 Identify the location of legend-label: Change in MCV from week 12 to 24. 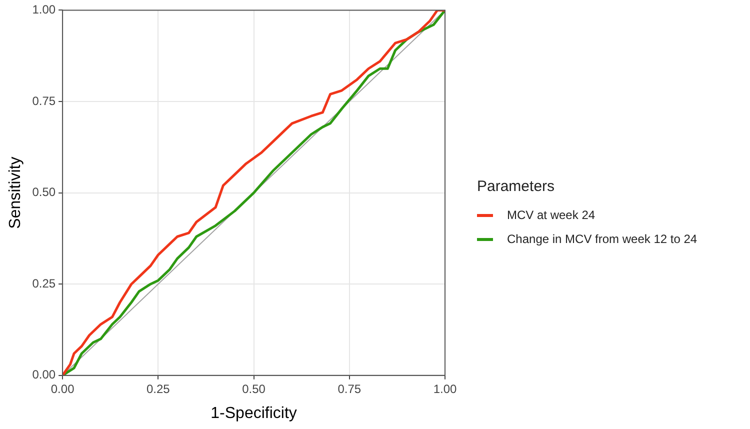
(602, 239).